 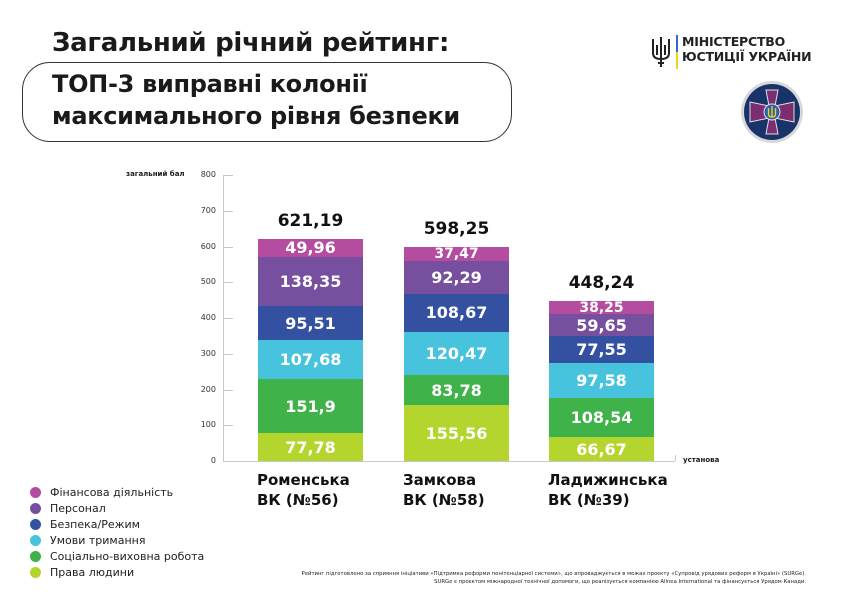 What do you see at coordinates (601, 349) in the screenshot?
I see `bar-segment: 77,55` at bounding box center [601, 349].